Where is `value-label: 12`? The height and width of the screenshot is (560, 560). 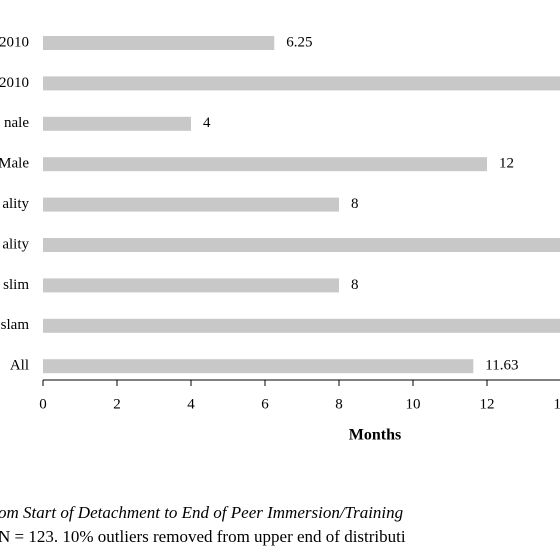
value-label: 12 is located at coordinates (506, 164).